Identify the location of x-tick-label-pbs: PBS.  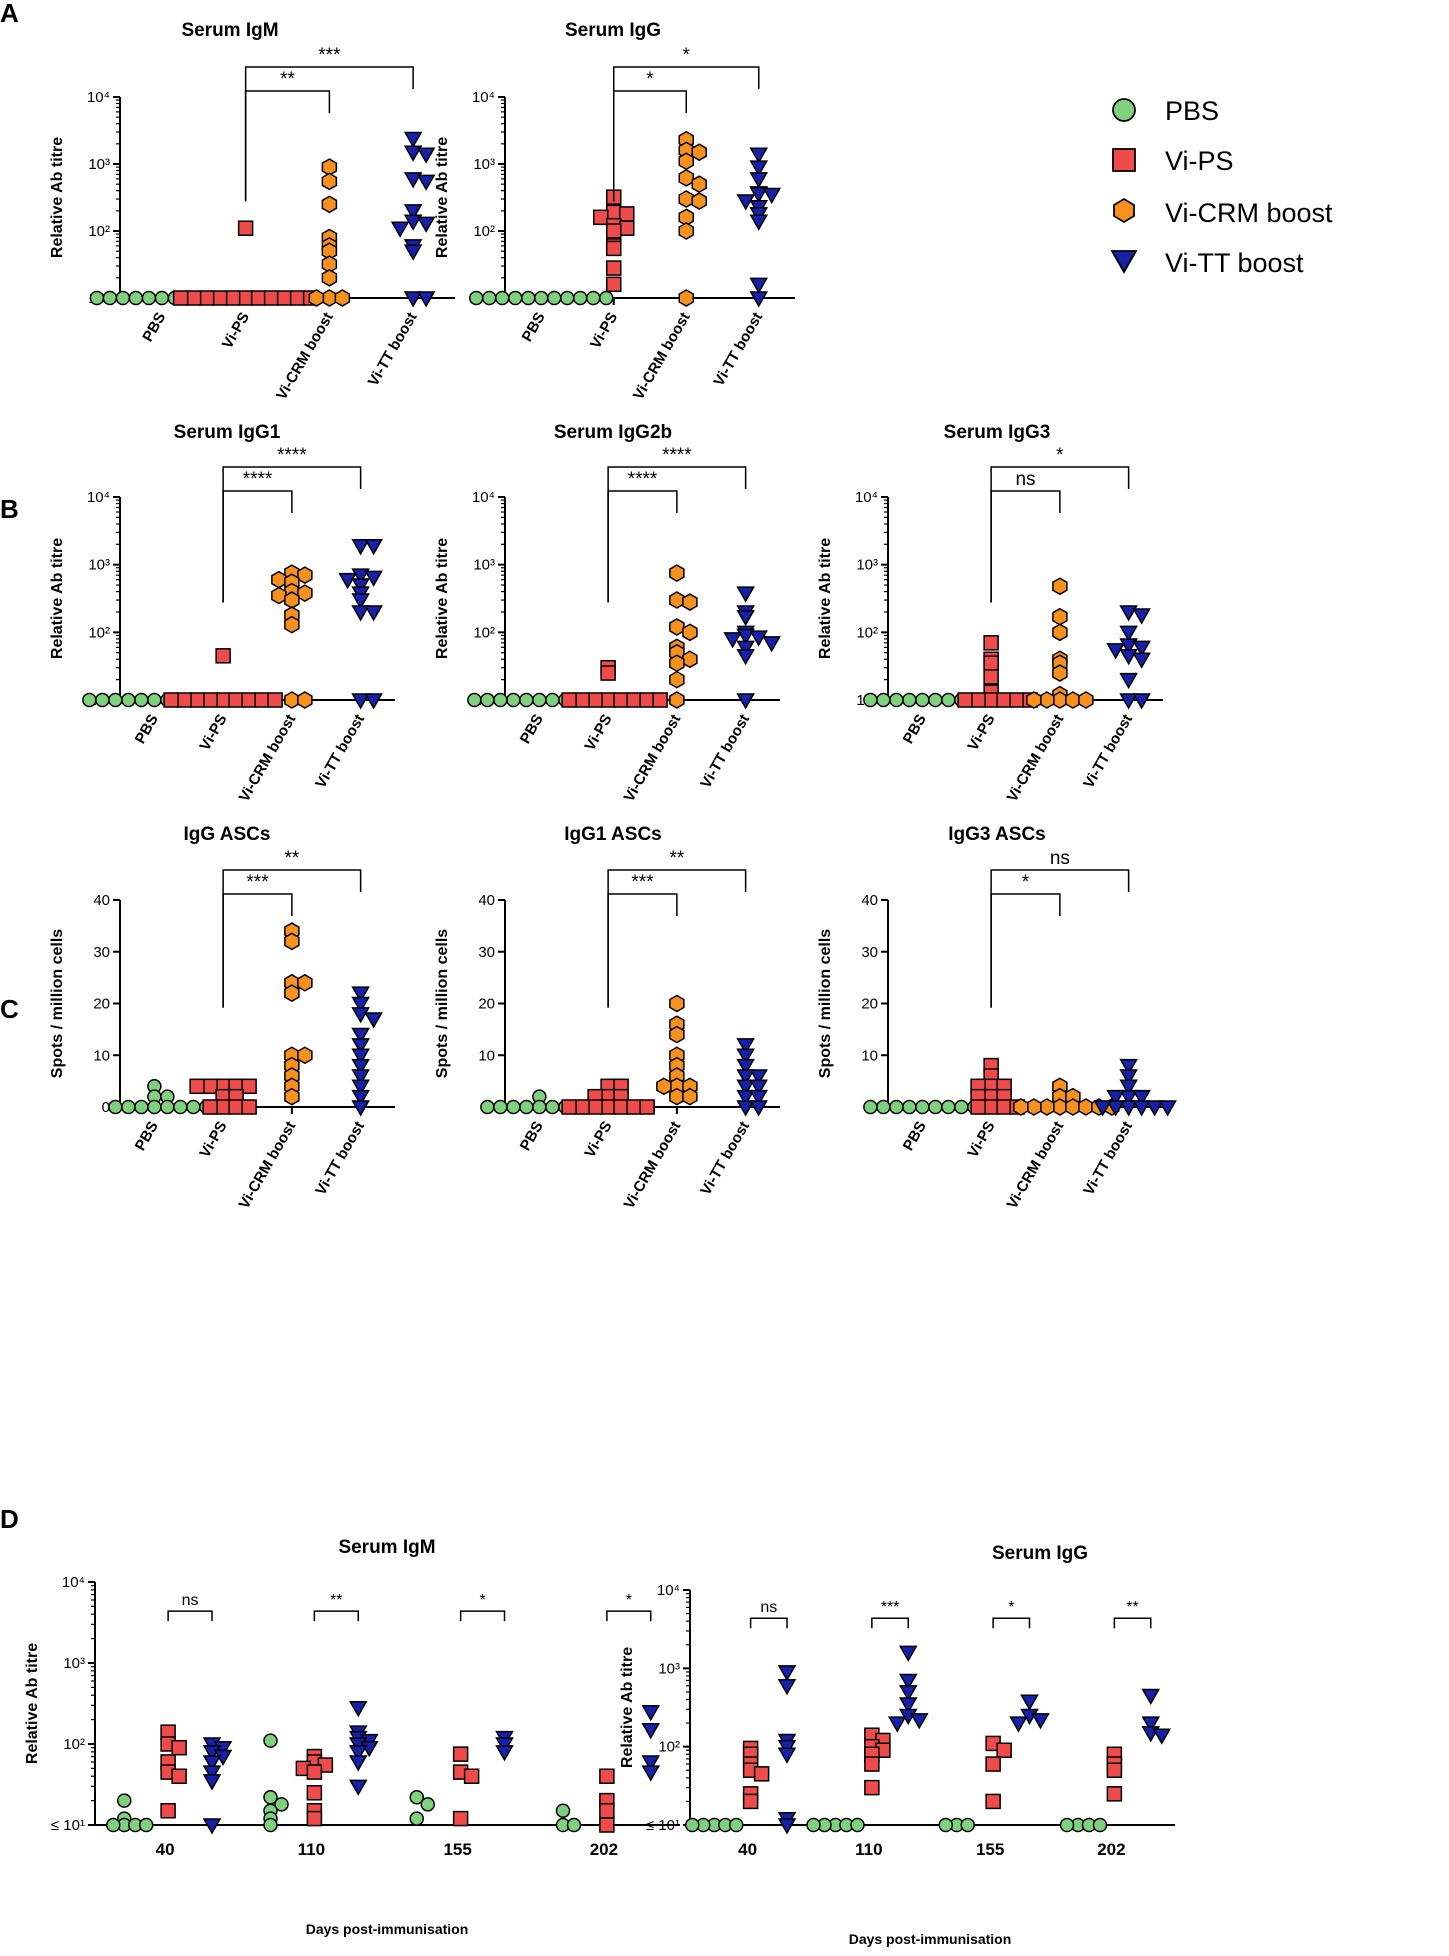
(147, 1136).